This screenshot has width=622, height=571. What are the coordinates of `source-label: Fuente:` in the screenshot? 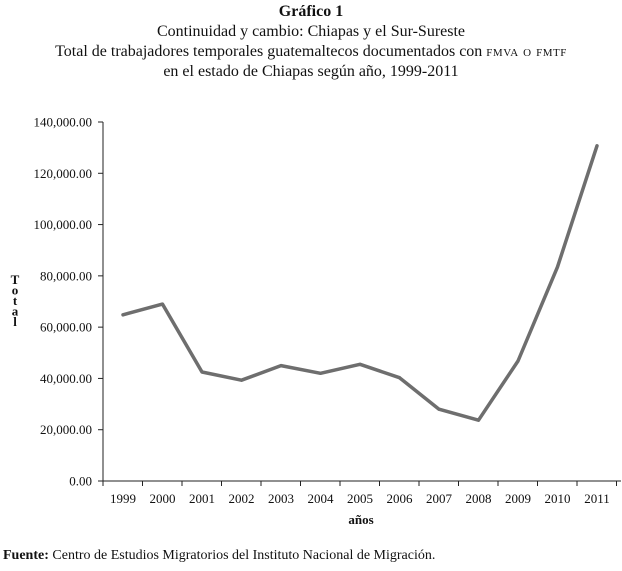 It's located at (26, 555).